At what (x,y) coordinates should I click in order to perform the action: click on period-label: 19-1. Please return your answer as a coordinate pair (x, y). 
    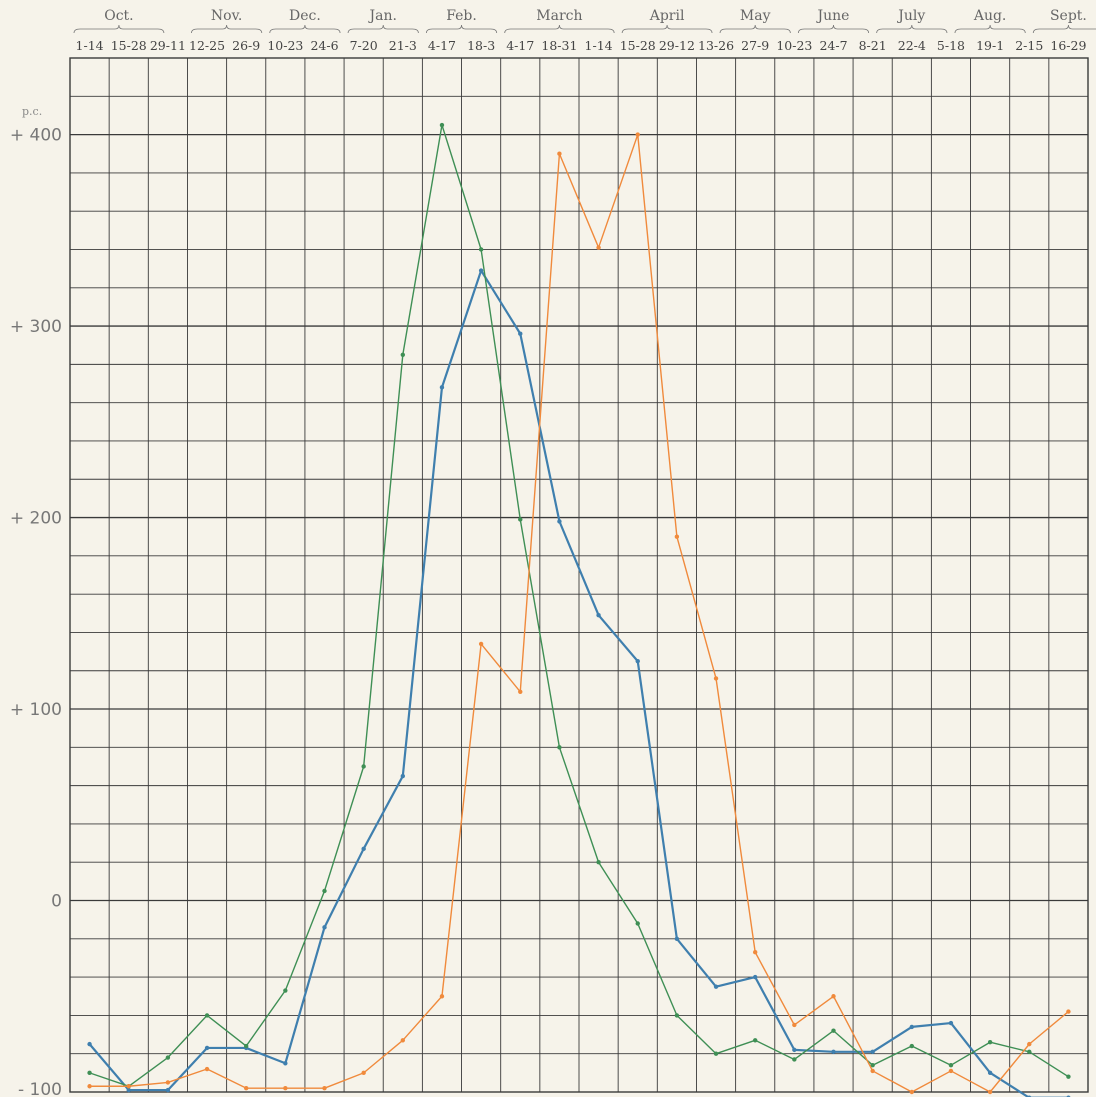
    Looking at the image, I should click on (990, 45).